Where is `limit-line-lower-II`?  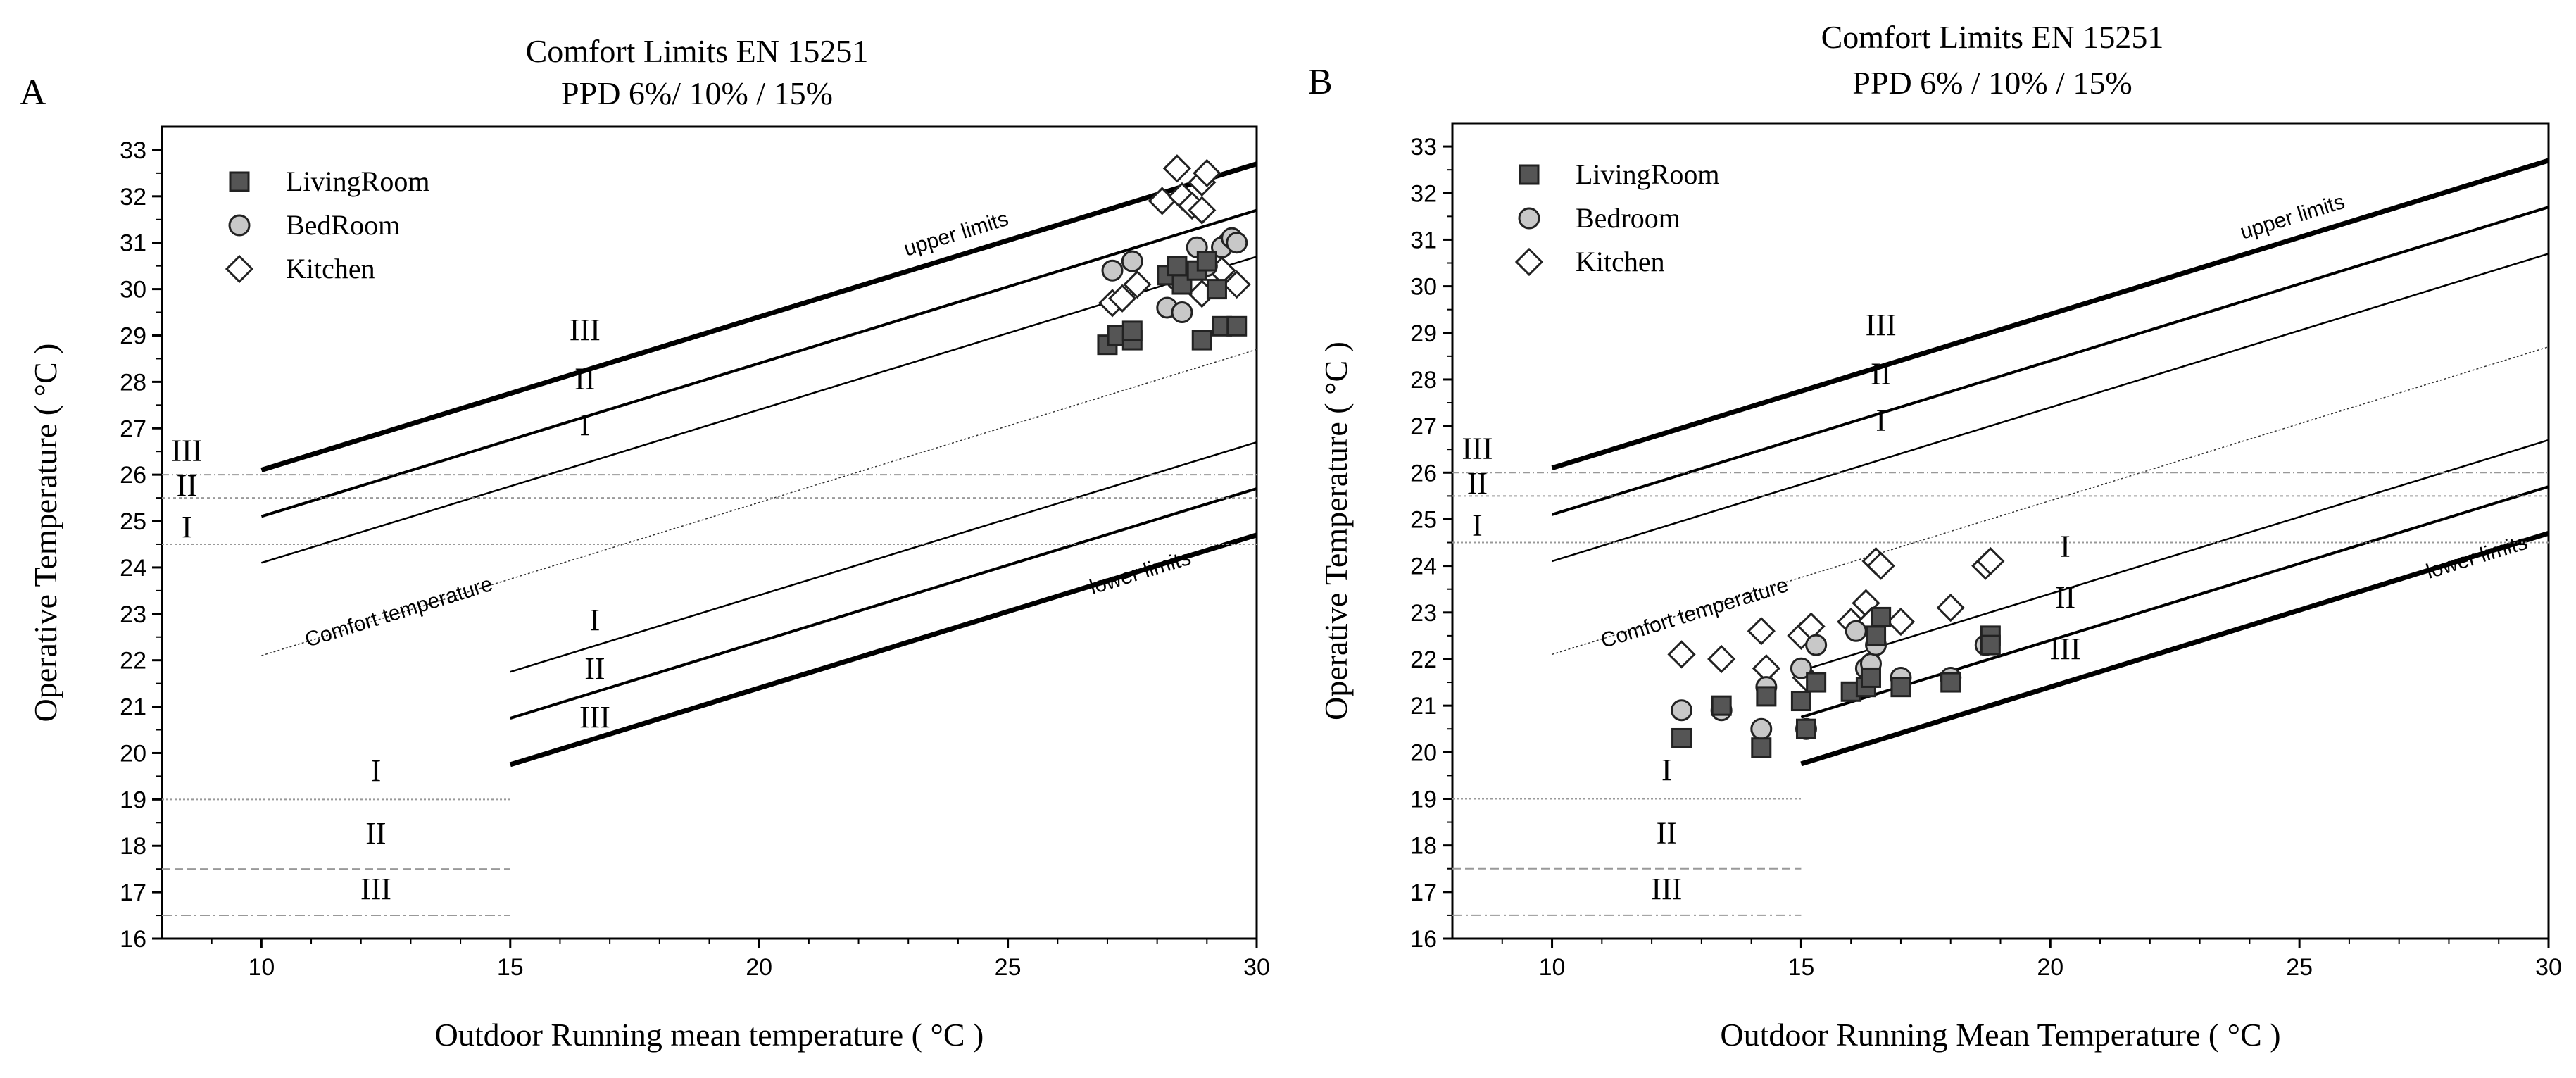
limit-line-lower-II is located at coordinates (2174, 602).